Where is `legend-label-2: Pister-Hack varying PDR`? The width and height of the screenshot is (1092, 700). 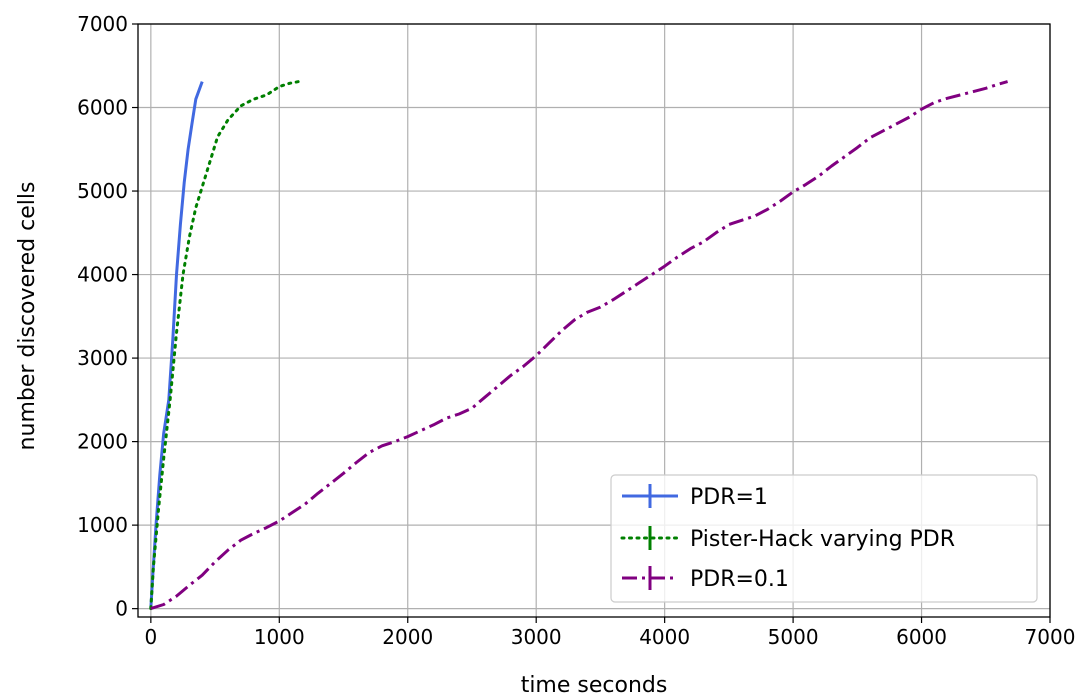 legend-label-2: Pister-Hack varying PDR is located at coordinates (822, 539).